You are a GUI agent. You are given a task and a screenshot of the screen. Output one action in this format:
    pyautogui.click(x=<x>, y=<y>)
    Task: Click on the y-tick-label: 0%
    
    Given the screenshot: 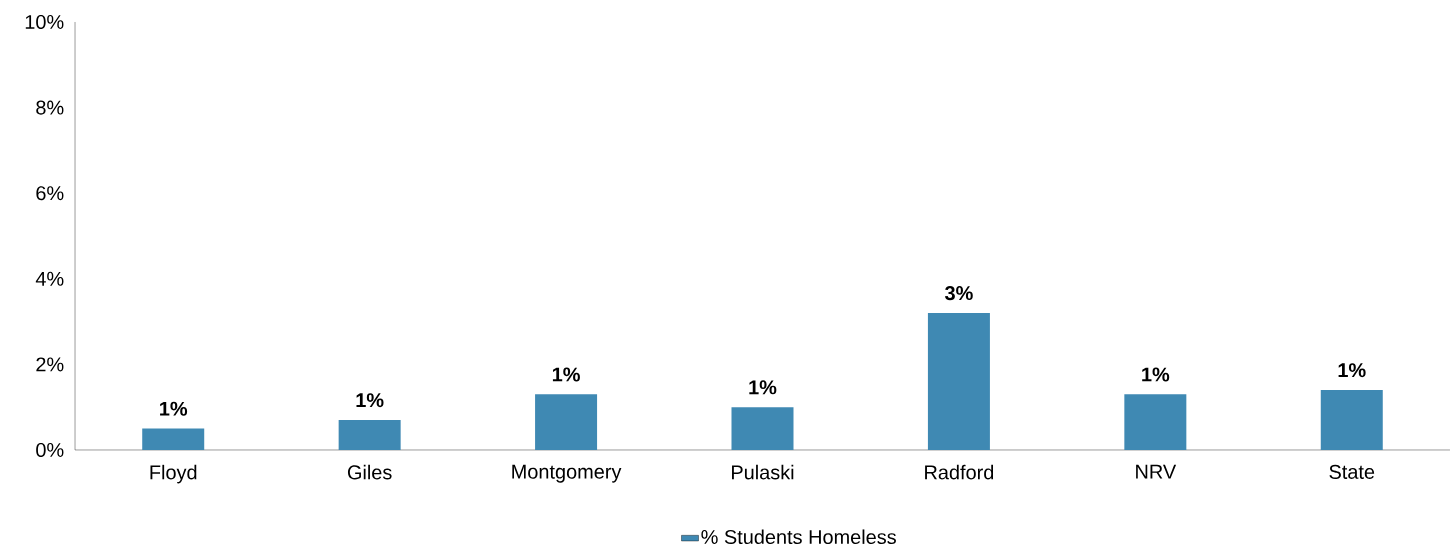 What is the action you would take?
    pyautogui.click(x=50, y=450)
    